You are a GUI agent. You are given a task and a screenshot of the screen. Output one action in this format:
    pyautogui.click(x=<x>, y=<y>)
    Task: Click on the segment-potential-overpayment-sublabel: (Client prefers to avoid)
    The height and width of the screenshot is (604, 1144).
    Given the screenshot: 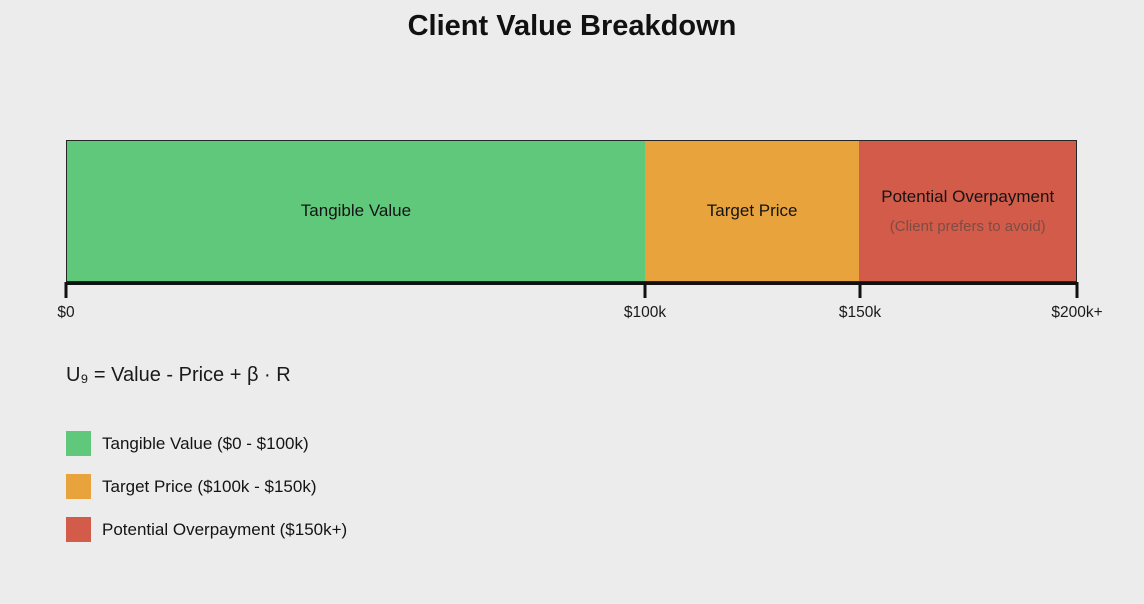 What is the action you would take?
    pyautogui.click(x=967, y=226)
    